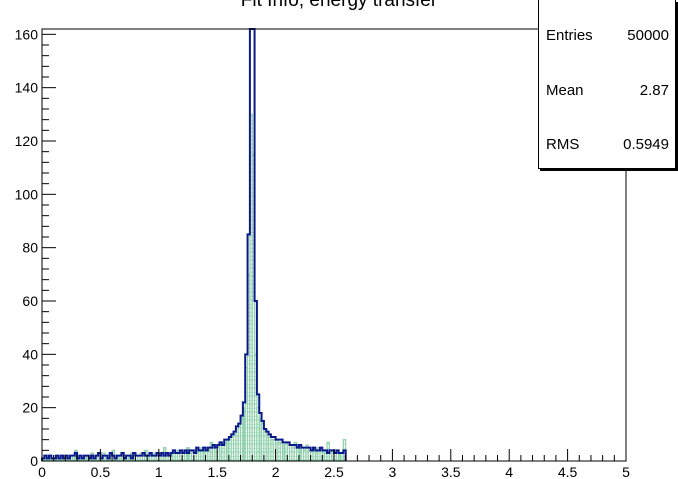 Image resolution: width=678 pixels, height=479 pixels. What do you see at coordinates (334, 471) in the screenshot?
I see `x-tick-label-5: 2.5` at bounding box center [334, 471].